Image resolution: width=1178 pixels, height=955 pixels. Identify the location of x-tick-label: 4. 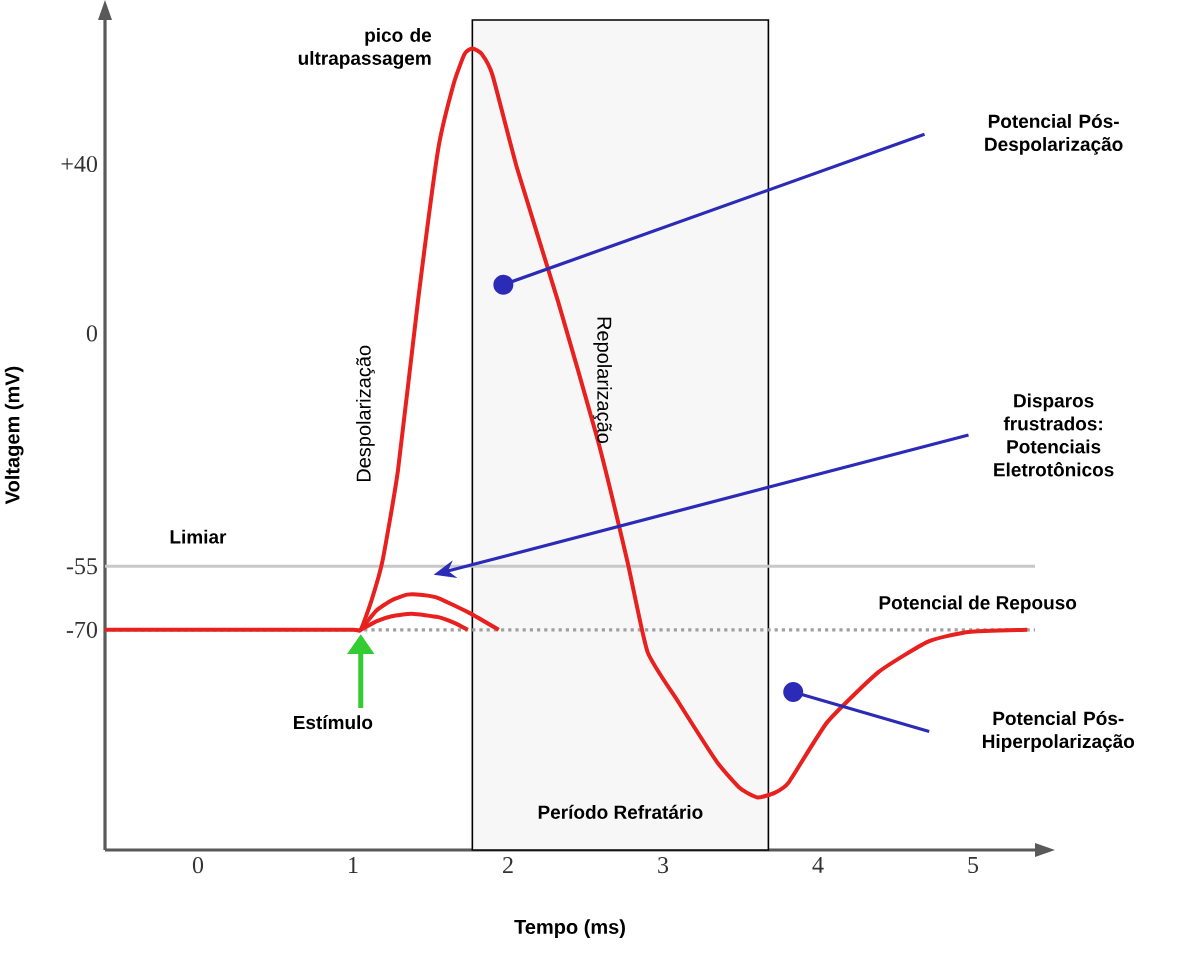
(818, 865).